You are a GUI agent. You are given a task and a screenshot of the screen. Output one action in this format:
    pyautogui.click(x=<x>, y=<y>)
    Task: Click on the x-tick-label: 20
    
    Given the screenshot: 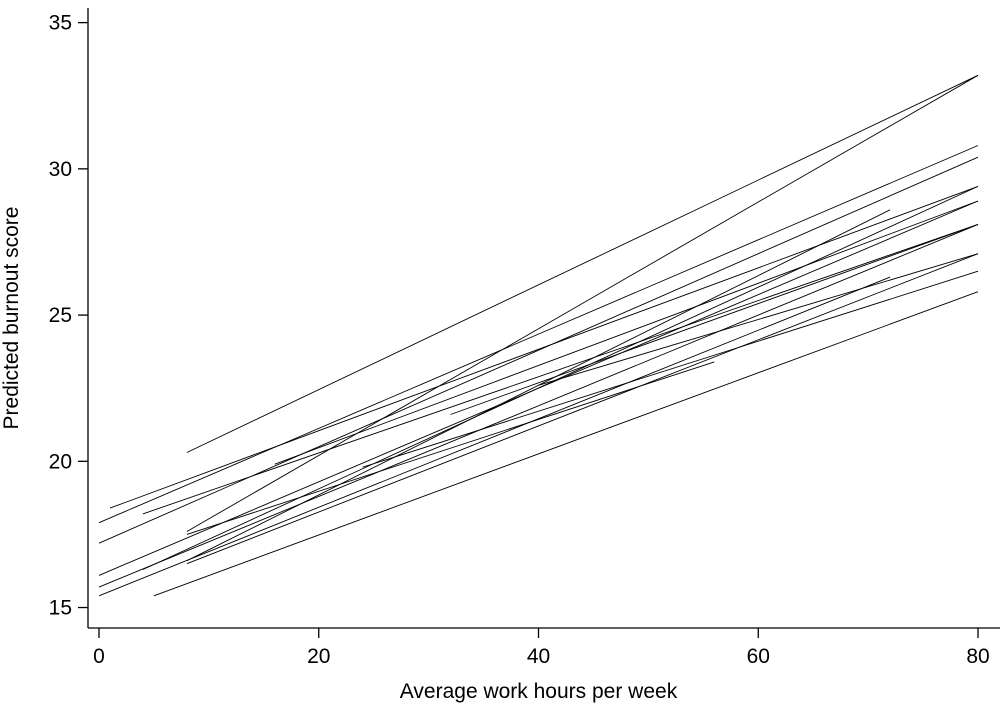 What is the action you would take?
    pyautogui.click(x=318, y=656)
    